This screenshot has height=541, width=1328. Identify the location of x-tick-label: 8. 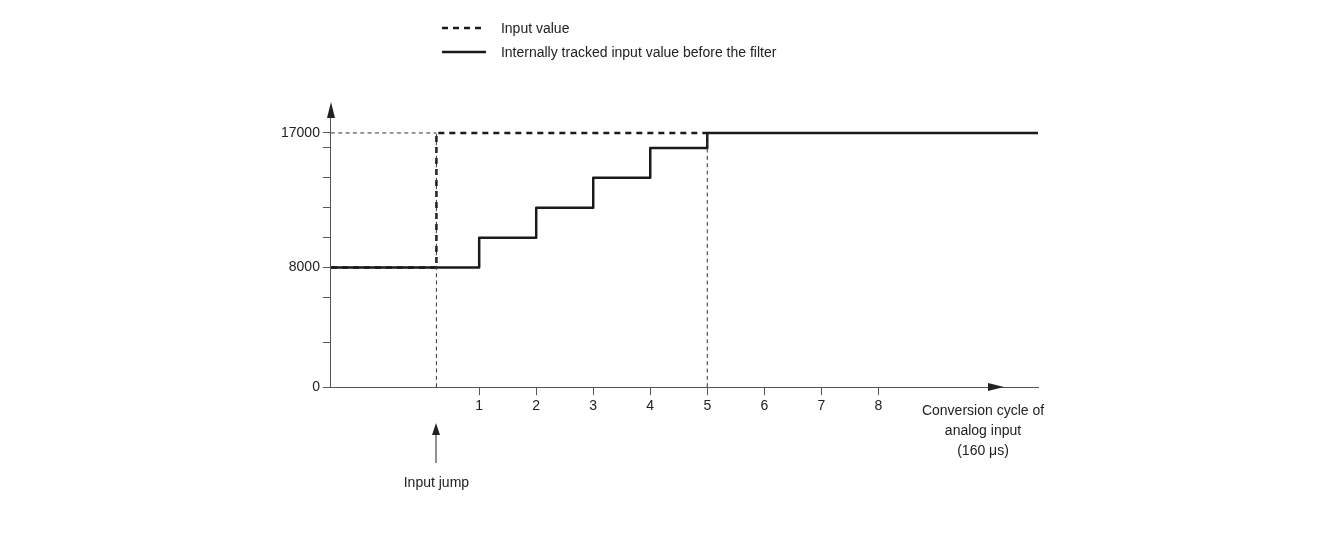
(878, 405).